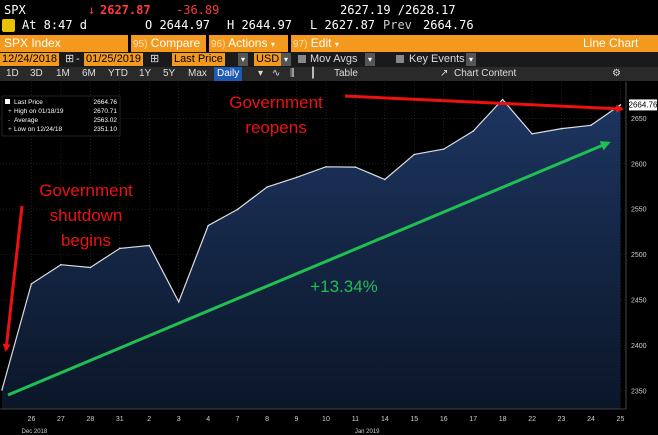 The image size is (658, 435). What do you see at coordinates (367, 432) in the screenshot?
I see `x-group-label: Jan 2019` at bounding box center [367, 432].